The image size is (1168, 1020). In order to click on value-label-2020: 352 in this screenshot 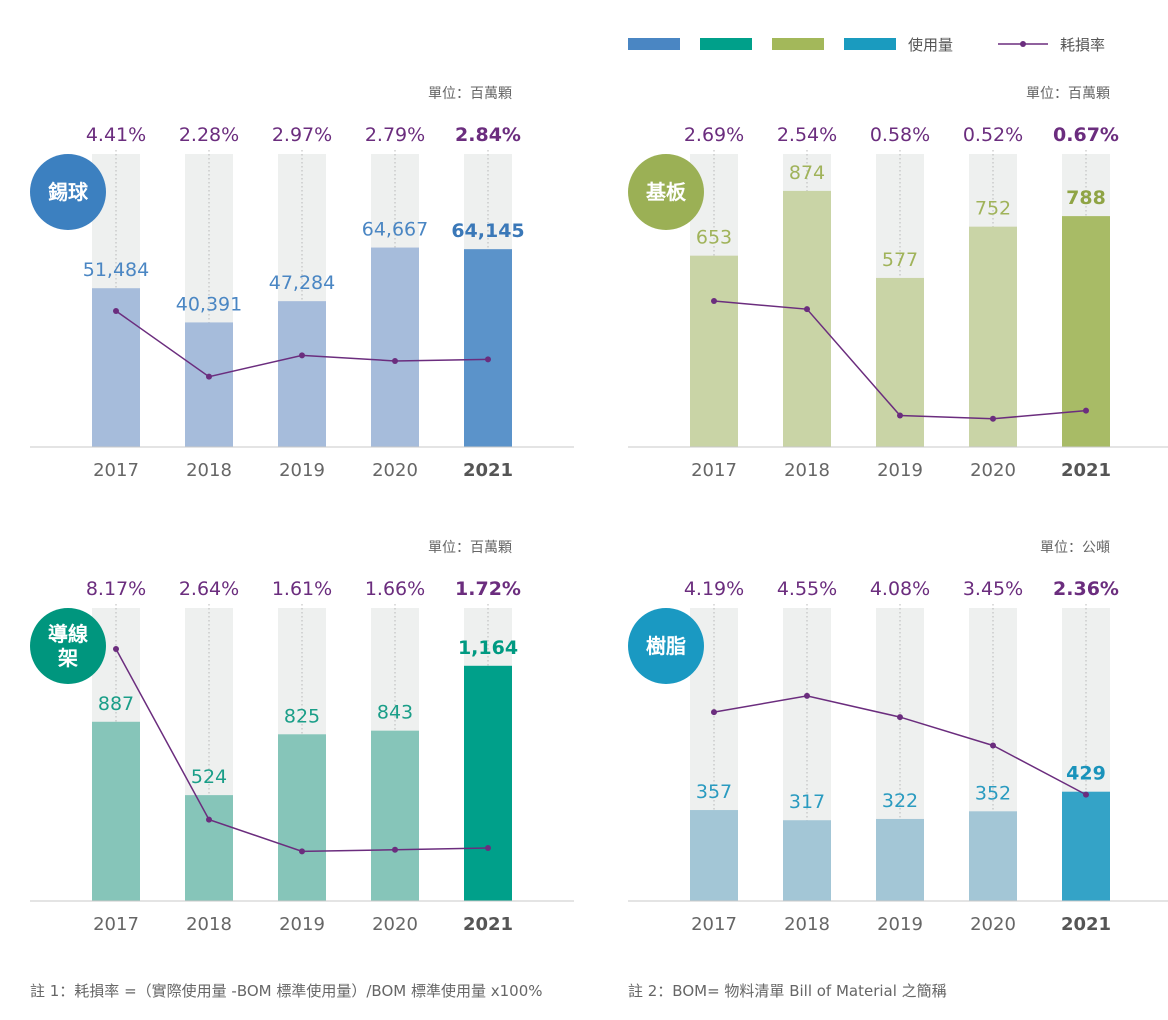, I will do `click(993, 793)`.